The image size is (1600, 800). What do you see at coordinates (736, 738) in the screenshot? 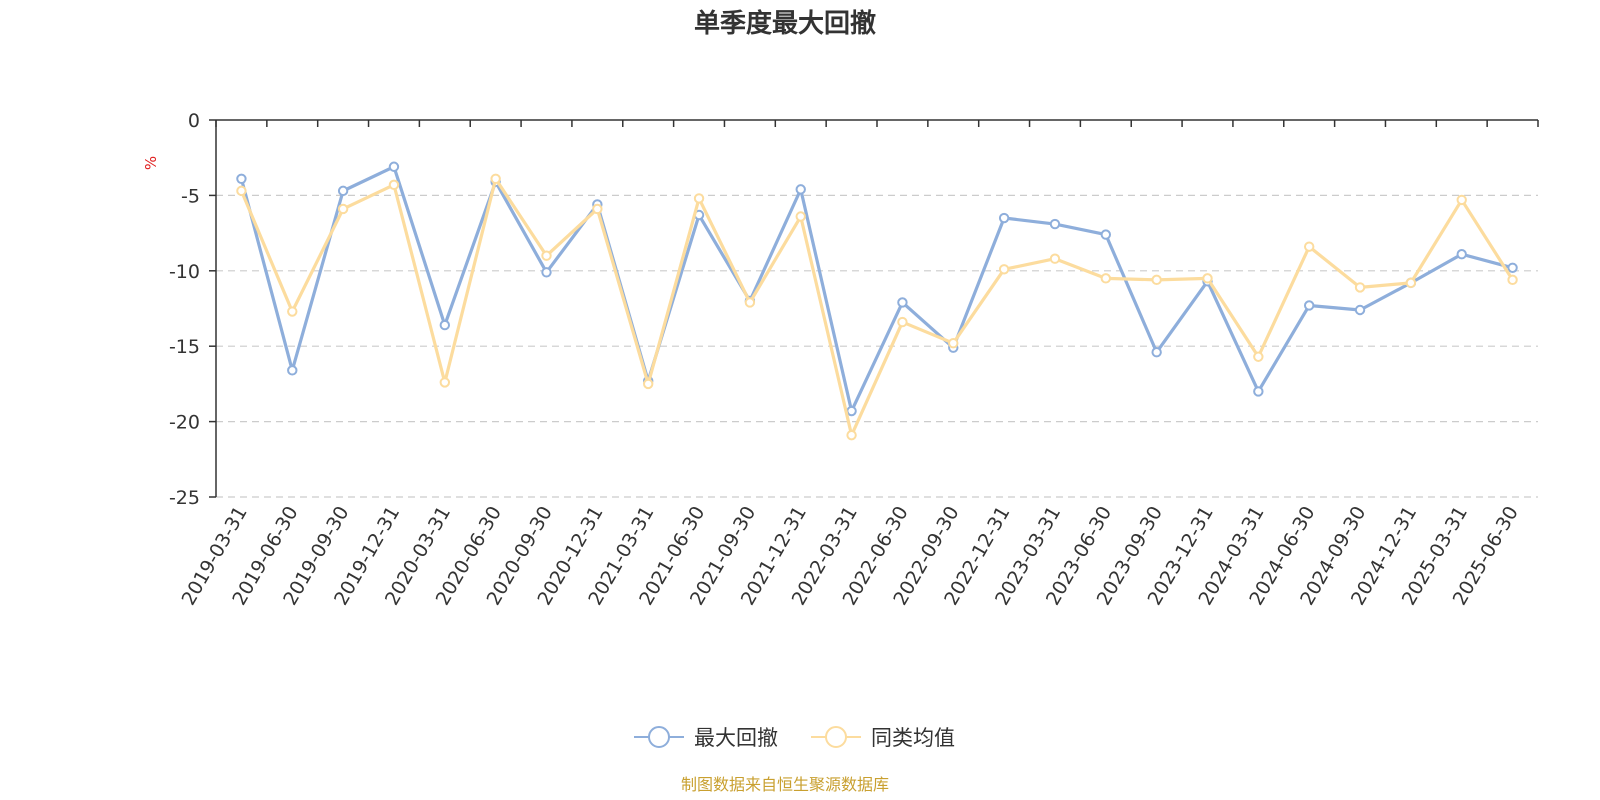
I see `legend-label: 最大回撤` at bounding box center [736, 738].